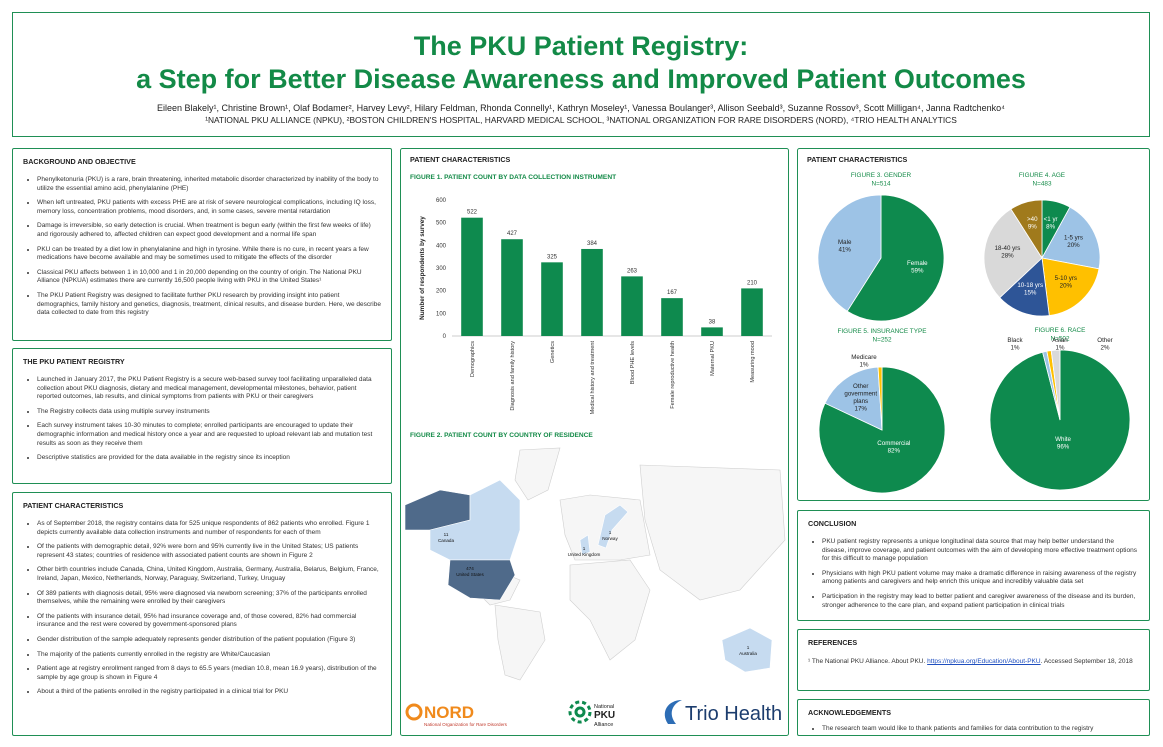 This screenshot has height=747, width=1163. What do you see at coordinates (553, 352) in the screenshot?
I see `x-tick-label: Genetics` at bounding box center [553, 352].